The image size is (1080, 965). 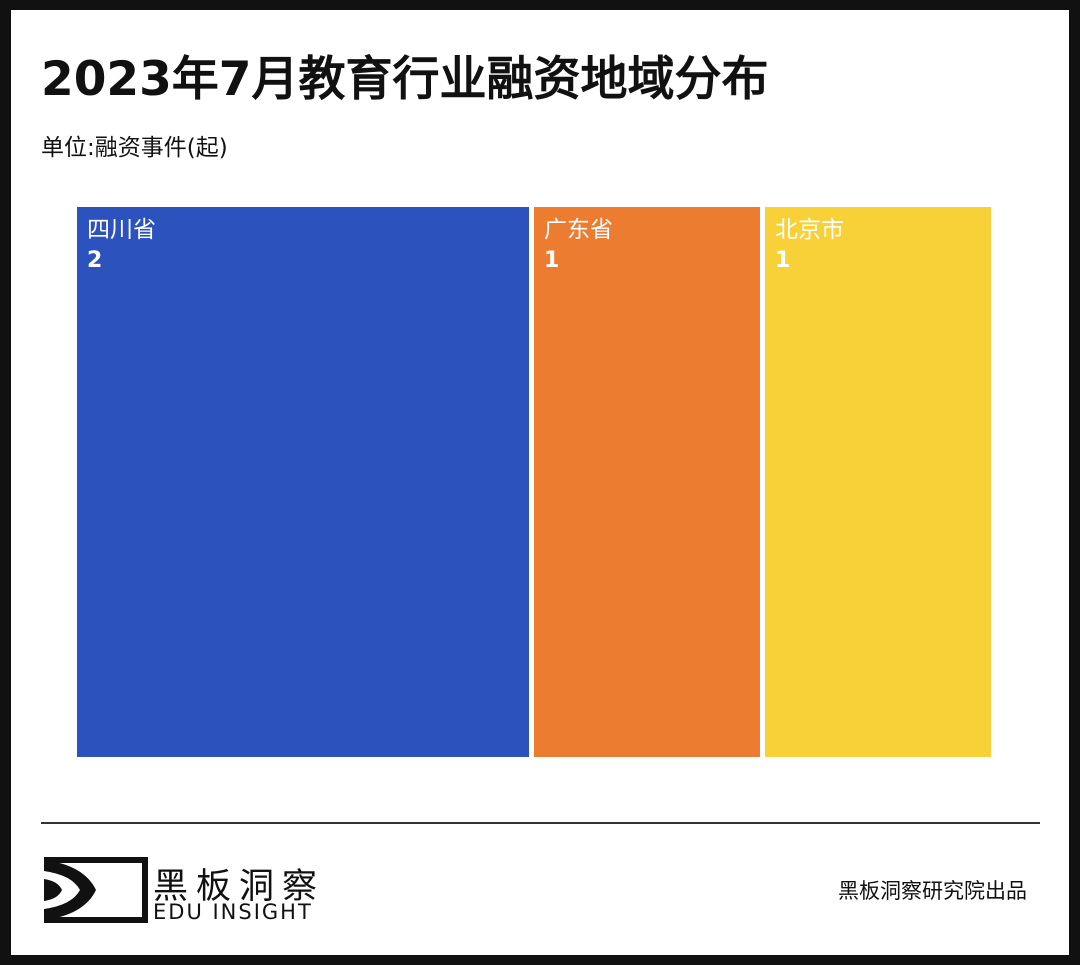 I want to click on logo-text-en: EDU INSIGHT, so click(x=233, y=912).